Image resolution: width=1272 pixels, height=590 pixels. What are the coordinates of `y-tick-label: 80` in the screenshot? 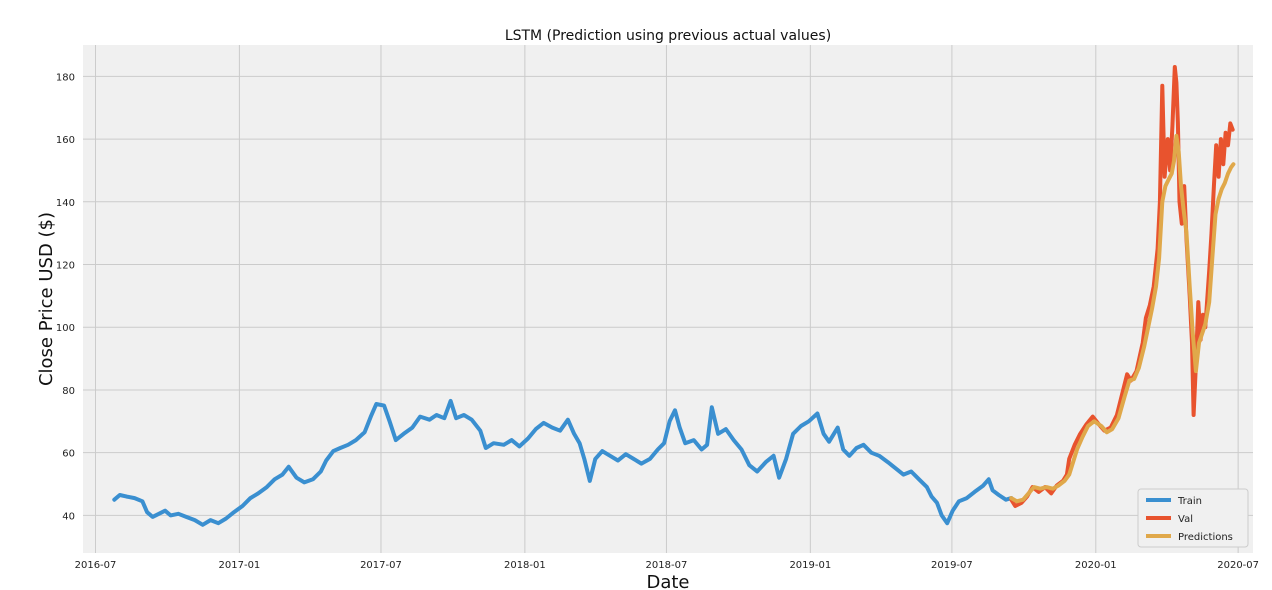 It's located at (68, 391).